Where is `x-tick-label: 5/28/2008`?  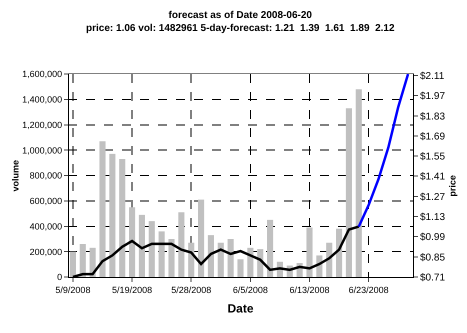 x-tick-label: 5/28/2008 is located at coordinates (191, 289).